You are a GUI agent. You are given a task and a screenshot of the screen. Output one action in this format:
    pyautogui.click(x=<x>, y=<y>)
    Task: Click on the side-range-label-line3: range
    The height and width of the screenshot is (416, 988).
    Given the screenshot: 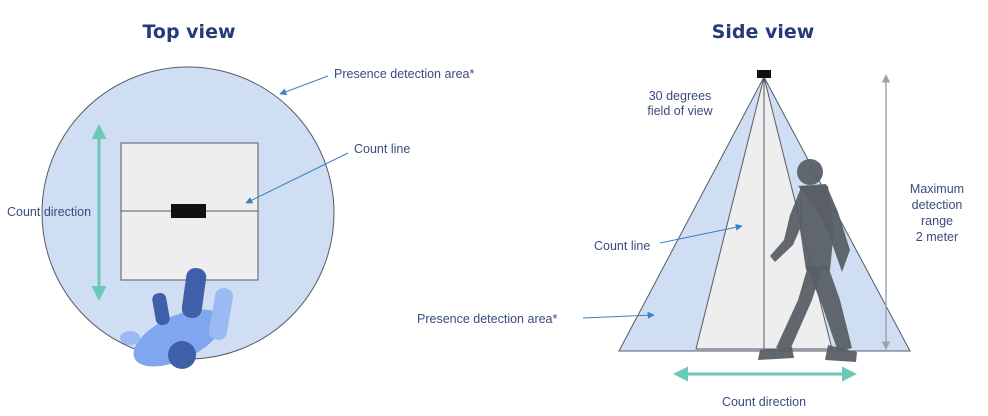 What is the action you would take?
    pyautogui.click(x=937, y=221)
    